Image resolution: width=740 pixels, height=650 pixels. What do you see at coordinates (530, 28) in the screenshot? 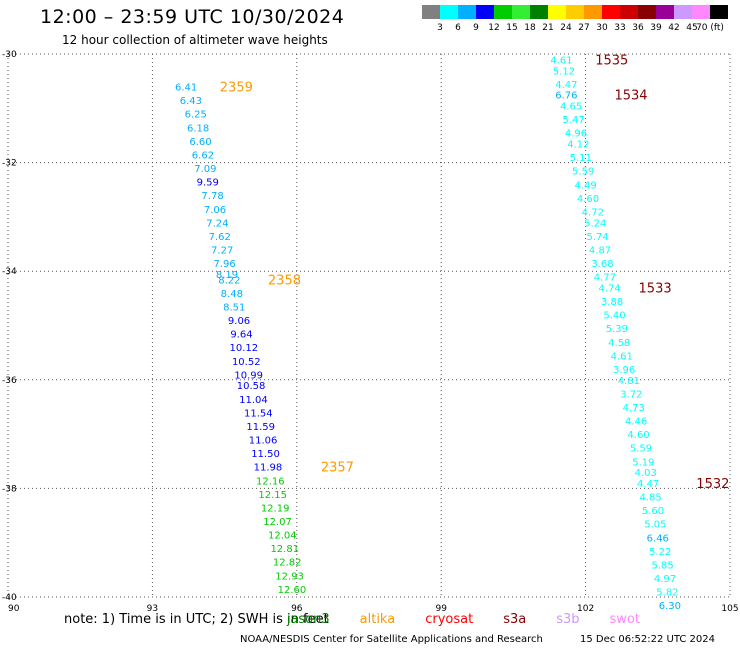
I see `colorbar-label: 18` at bounding box center [530, 28].